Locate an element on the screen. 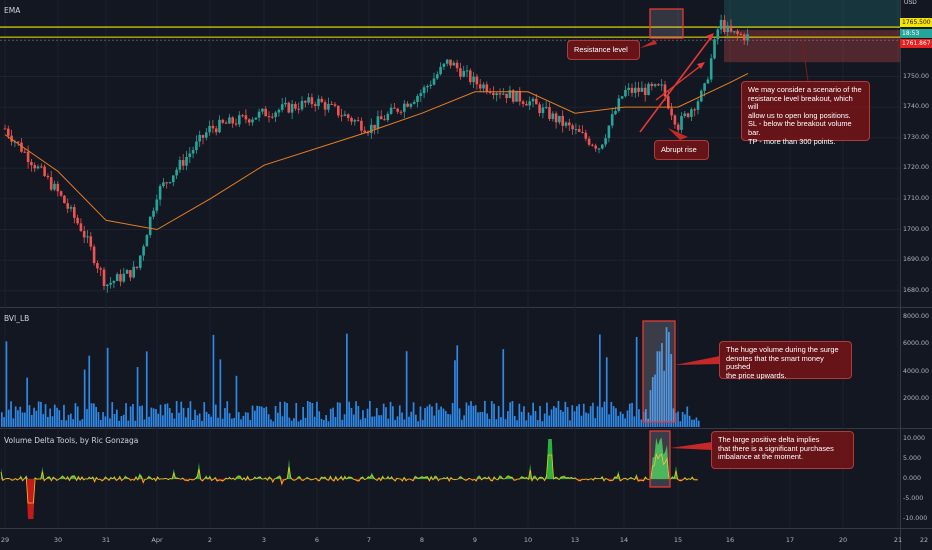 Image resolution: width=932 pixels, height=550 pixels. time-tick-label: 2 is located at coordinates (210, 540).